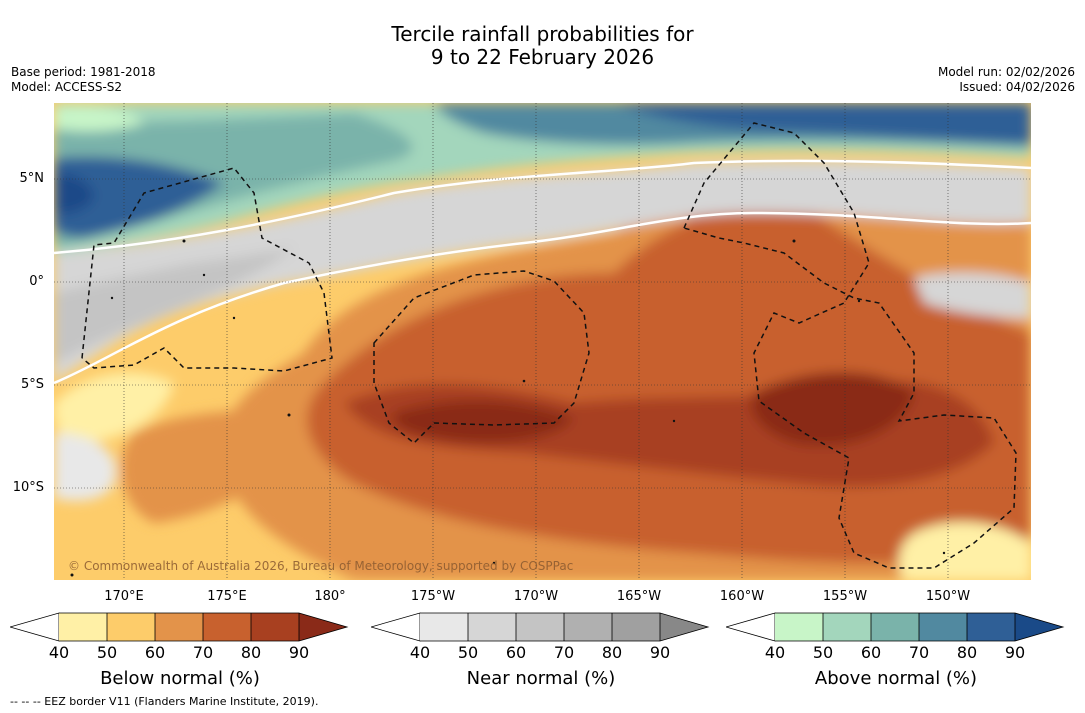 The height and width of the screenshot is (713, 1085). I want to click on colorbar-title-above: Above normal (%), so click(896, 678).